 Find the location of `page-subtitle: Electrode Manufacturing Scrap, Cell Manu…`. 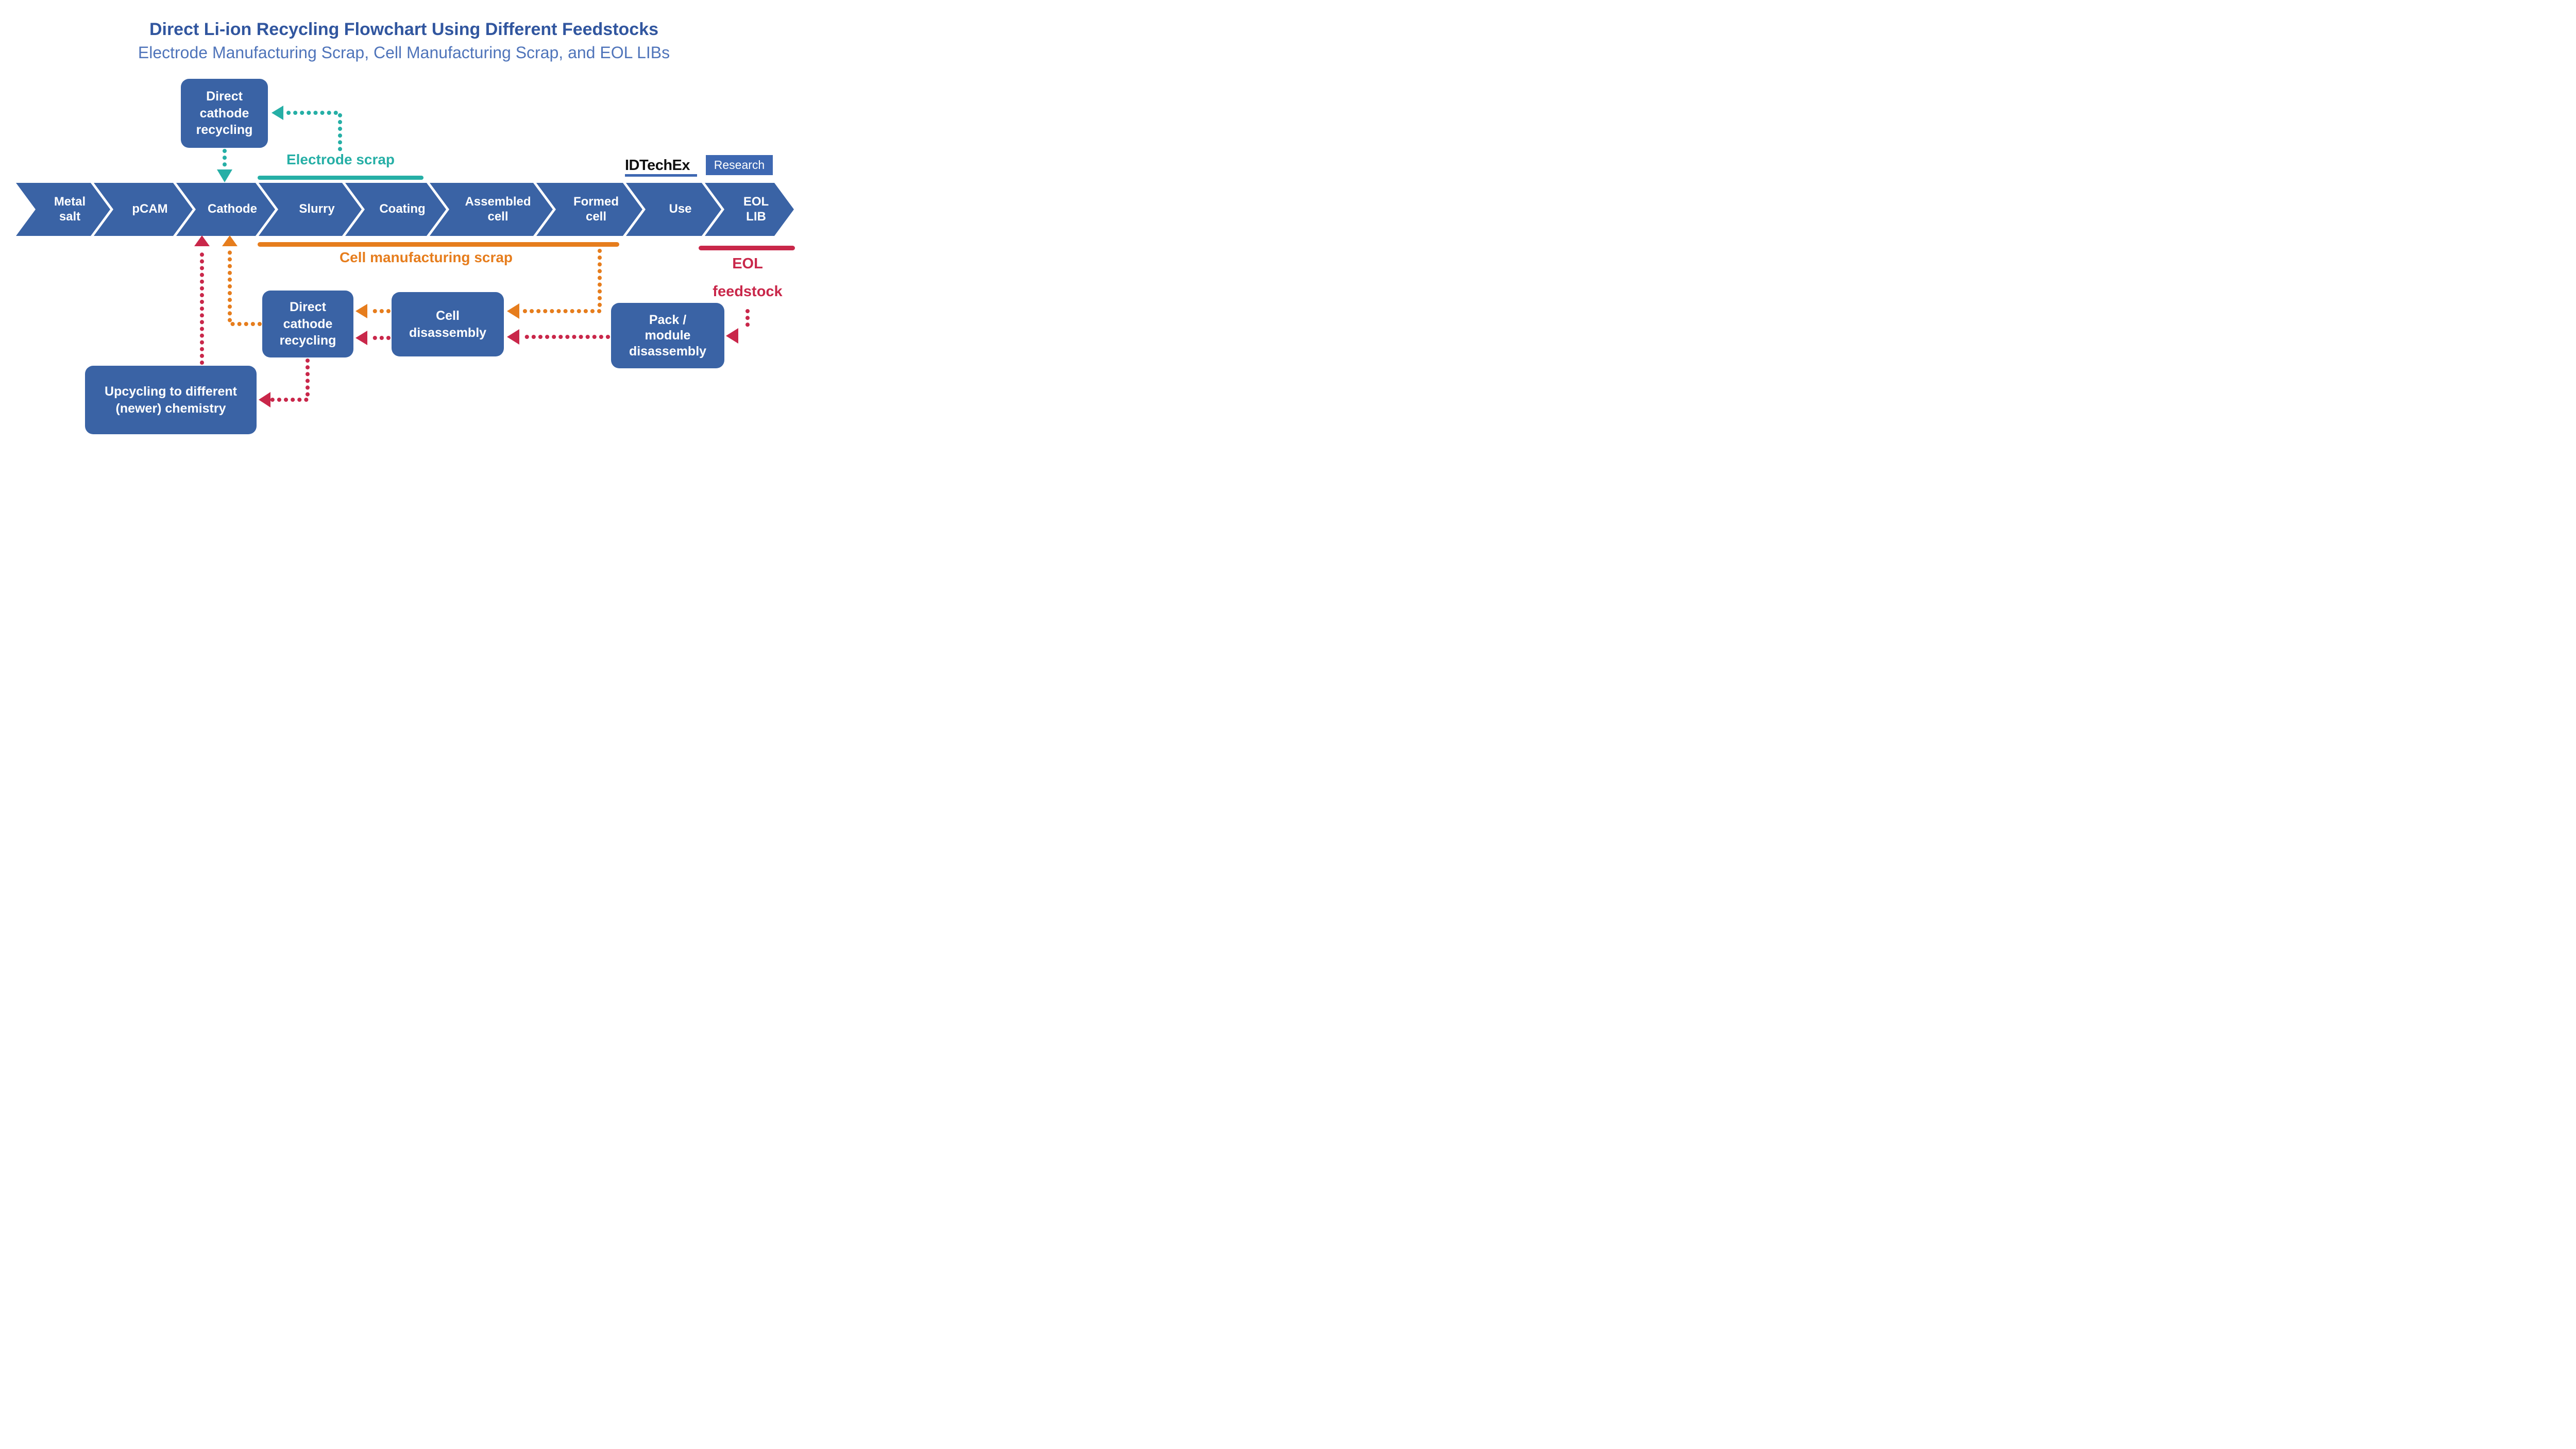

page-subtitle: Electrode Manufacturing Scrap, Cell Manu… is located at coordinates (404, 53).